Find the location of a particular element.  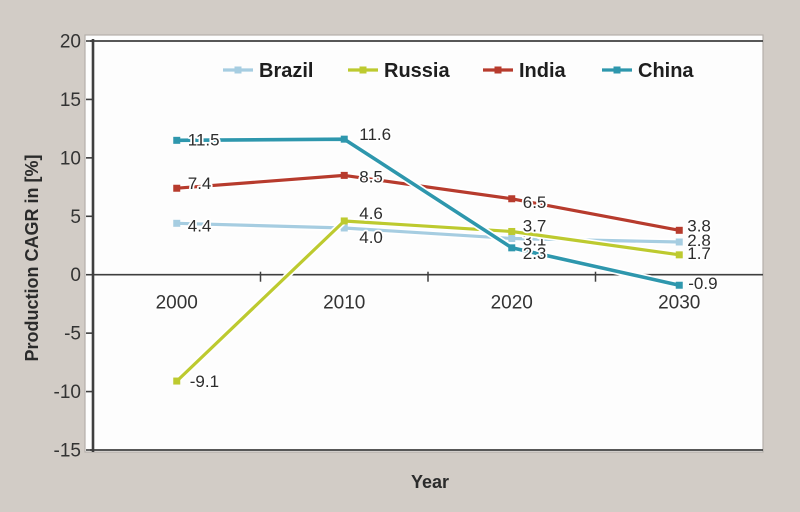

legend-label-india: India is located at coordinates (543, 71).